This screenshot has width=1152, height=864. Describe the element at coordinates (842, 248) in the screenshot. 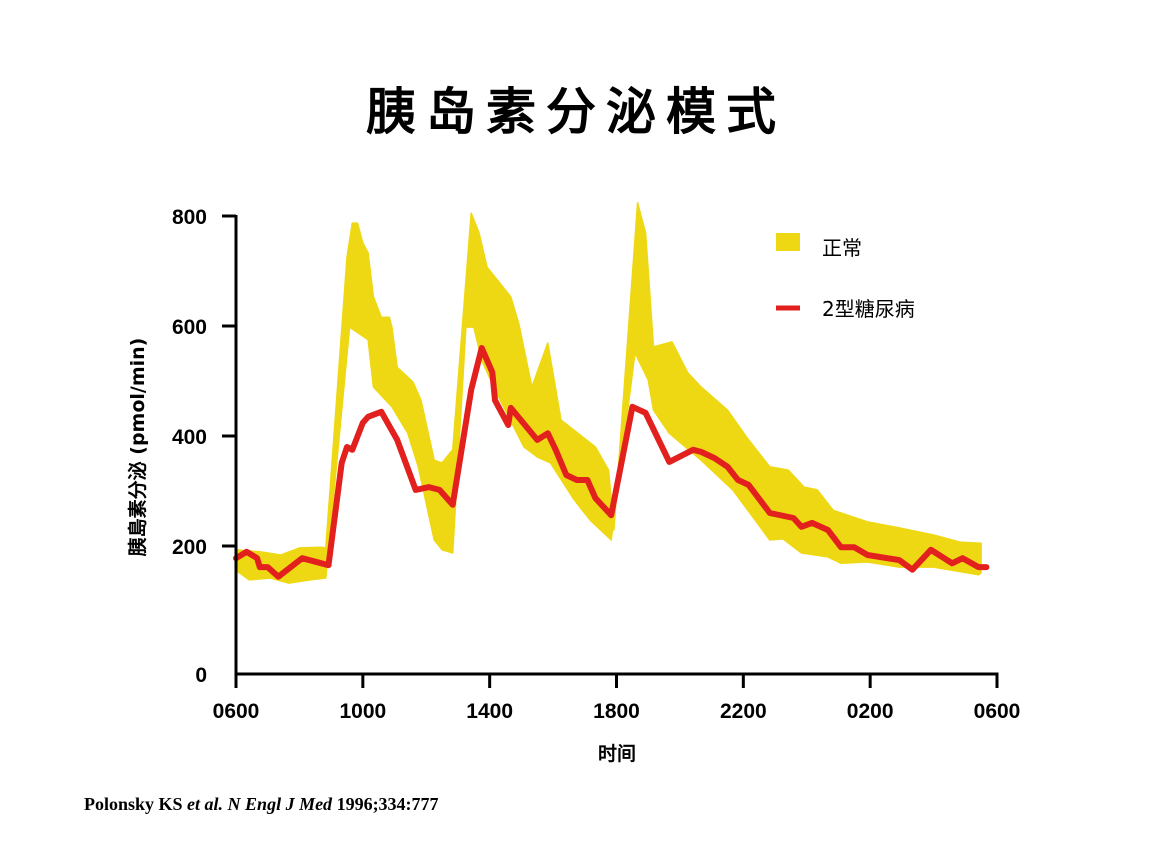

I see `legend-normal-label: 正常` at that location.